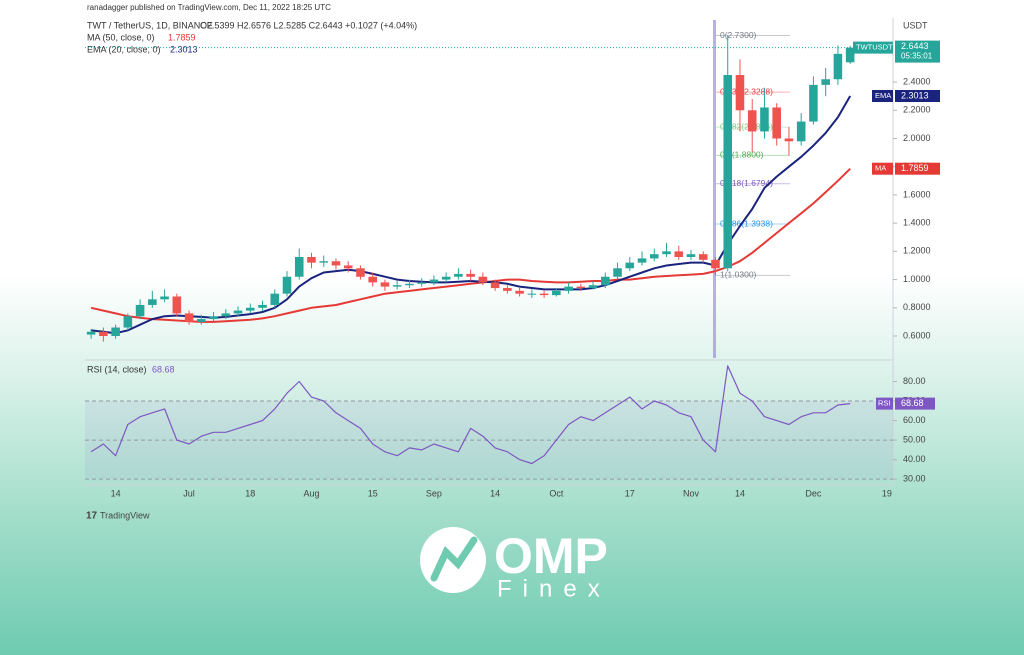 The image size is (1024, 655). What do you see at coordinates (738, 275) in the screenshot?
I see `fib-label: 1(1.0300)` at bounding box center [738, 275].